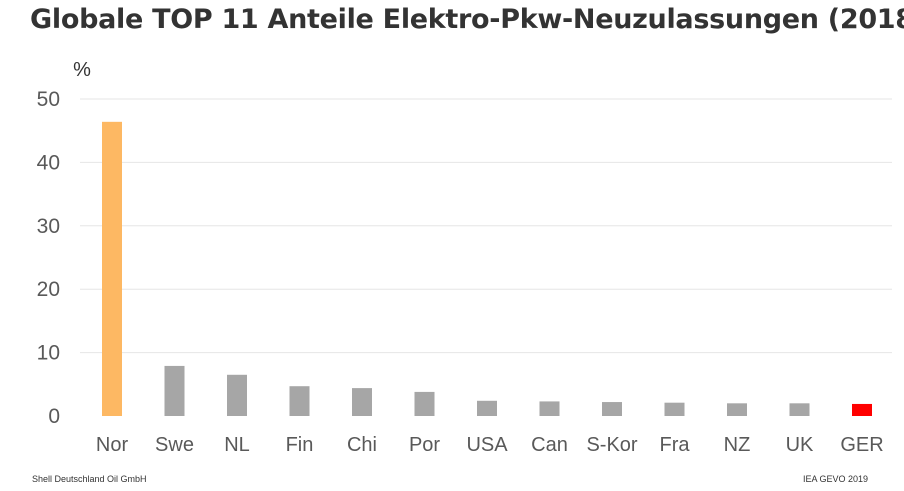 This screenshot has width=904, height=491. Describe the element at coordinates (674, 409) in the screenshot. I see `bar-fra` at that location.